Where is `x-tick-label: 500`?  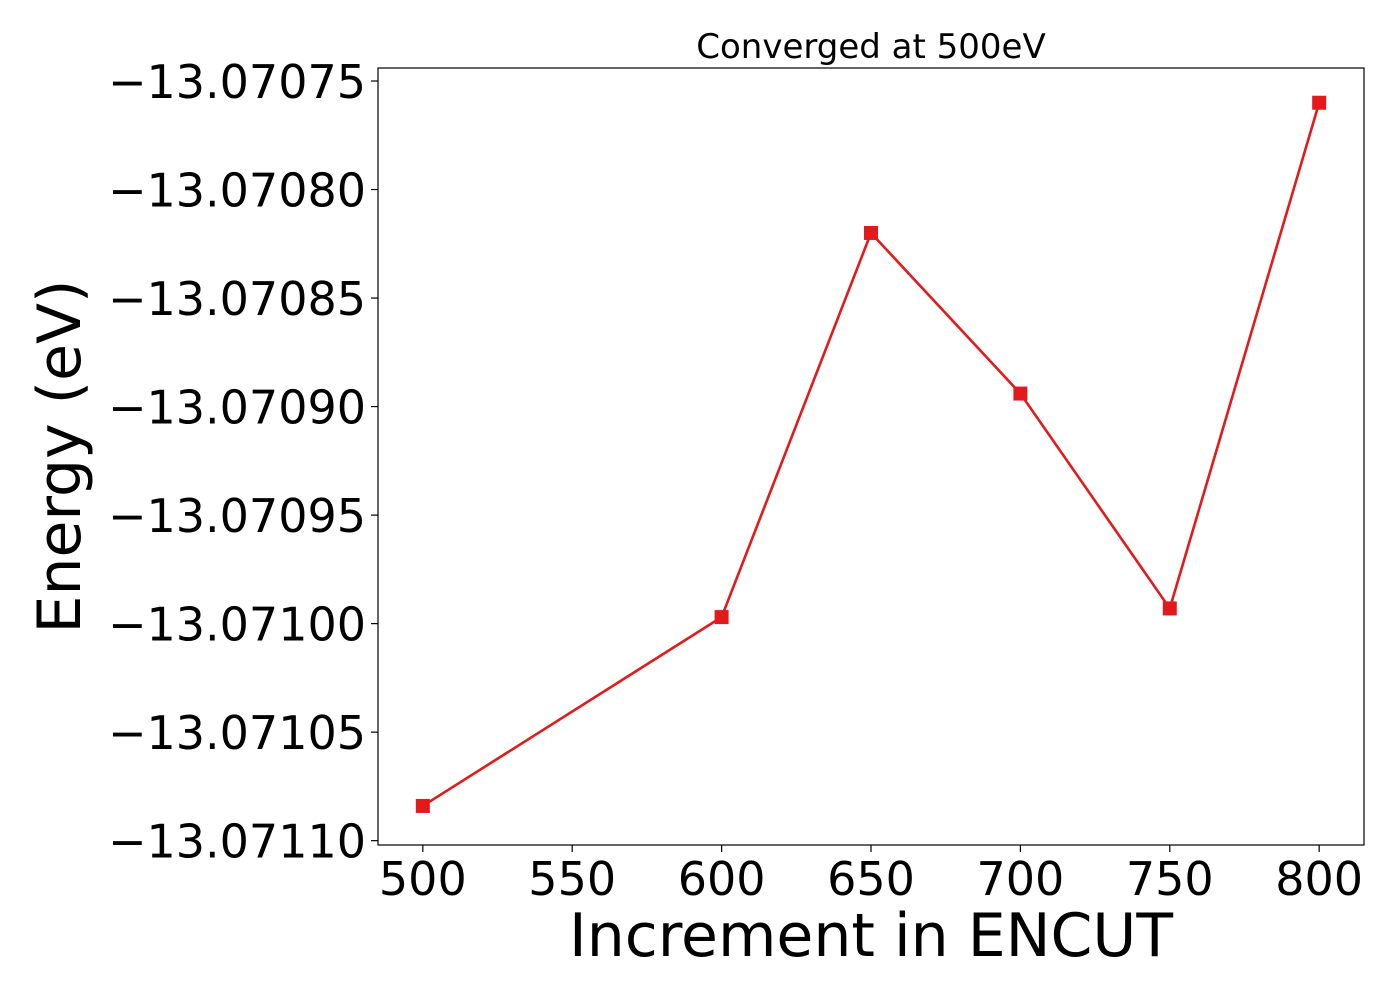 x-tick-label: 500 is located at coordinates (423, 879).